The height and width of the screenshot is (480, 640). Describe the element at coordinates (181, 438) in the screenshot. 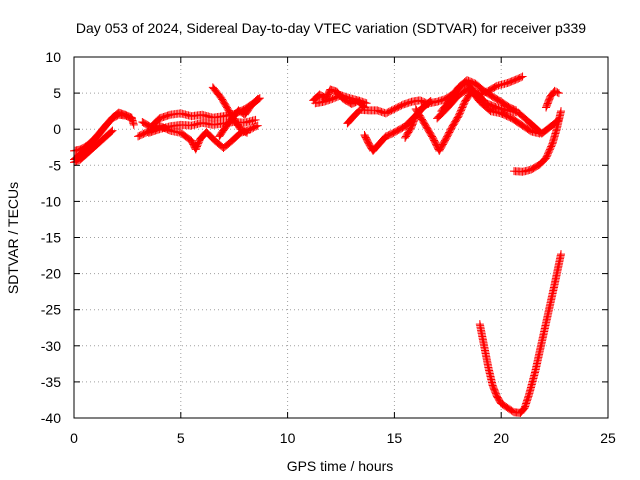

I see `x-tick-label: 5` at that location.